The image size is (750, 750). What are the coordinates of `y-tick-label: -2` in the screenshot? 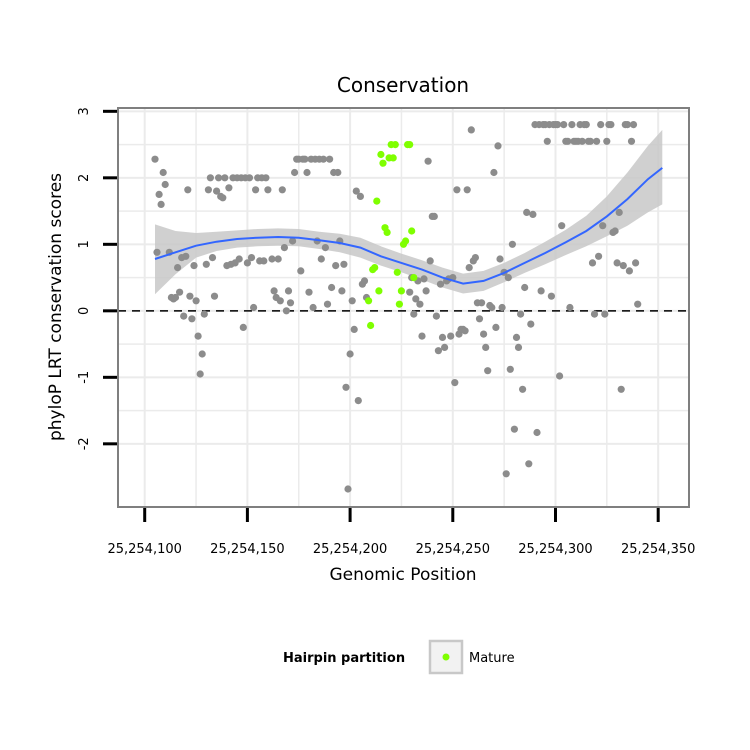 It's located at (84, 443).